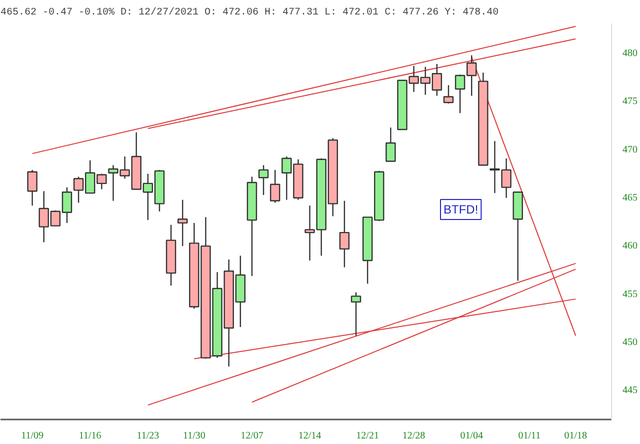  Describe the element at coordinates (367, 436) in the screenshot. I see `x-tick-label: 12/21` at that location.